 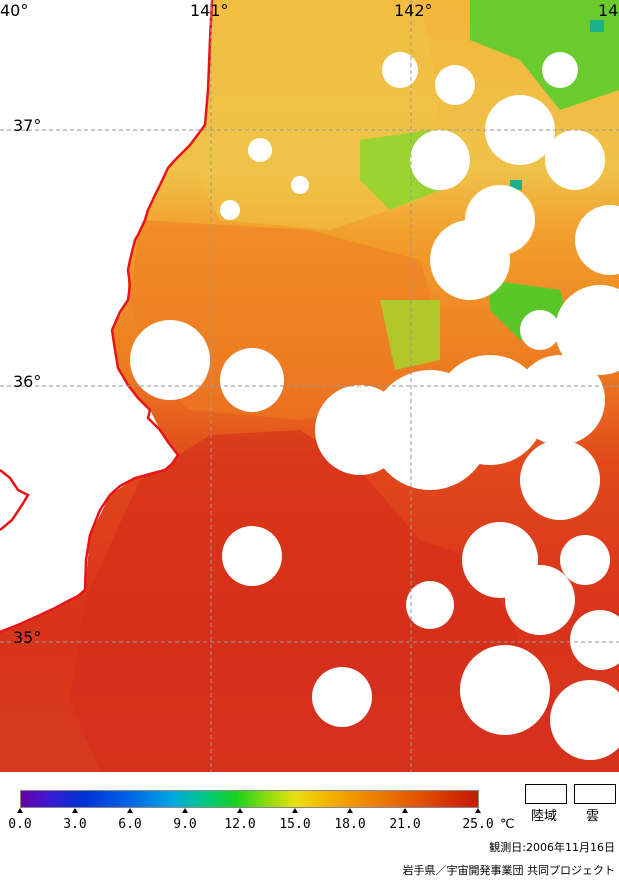 What do you see at coordinates (405, 824) in the screenshot?
I see `colorbar-tick-label: 21.0` at bounding box center [405, 824].